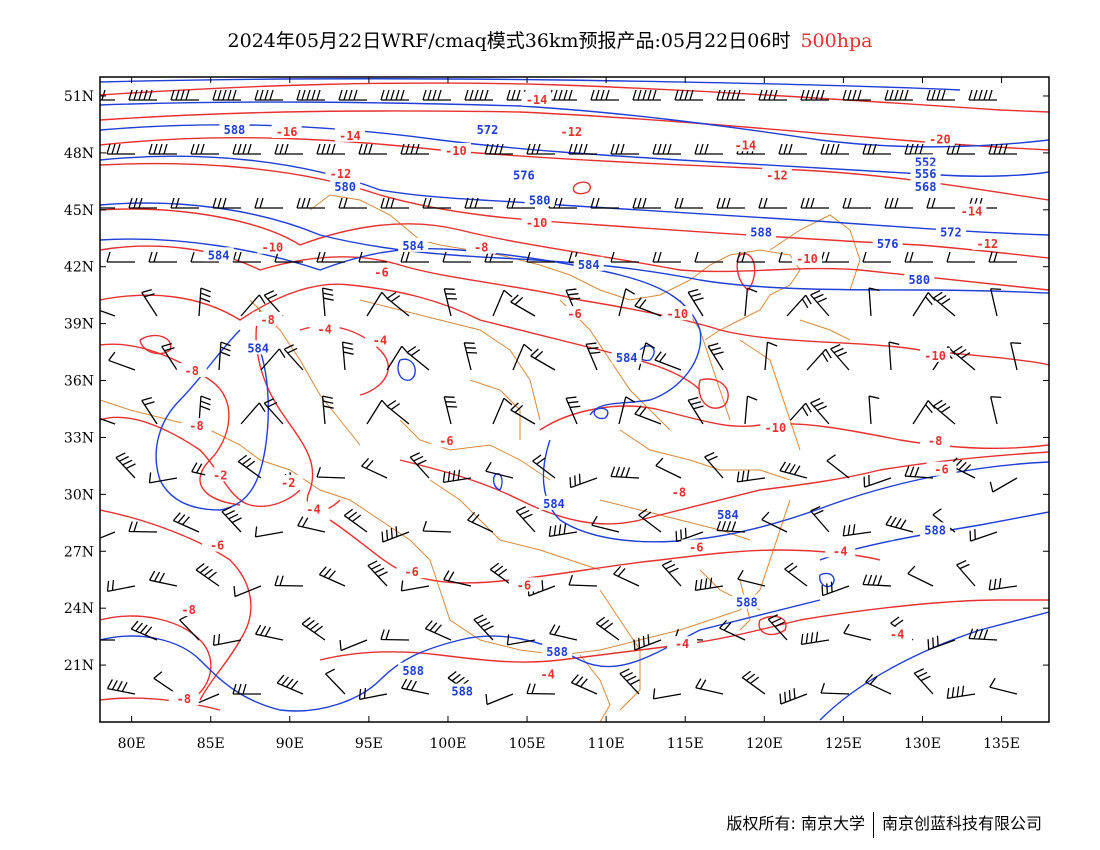  I want to click on height-contour-label: 584, so click(589, 265).